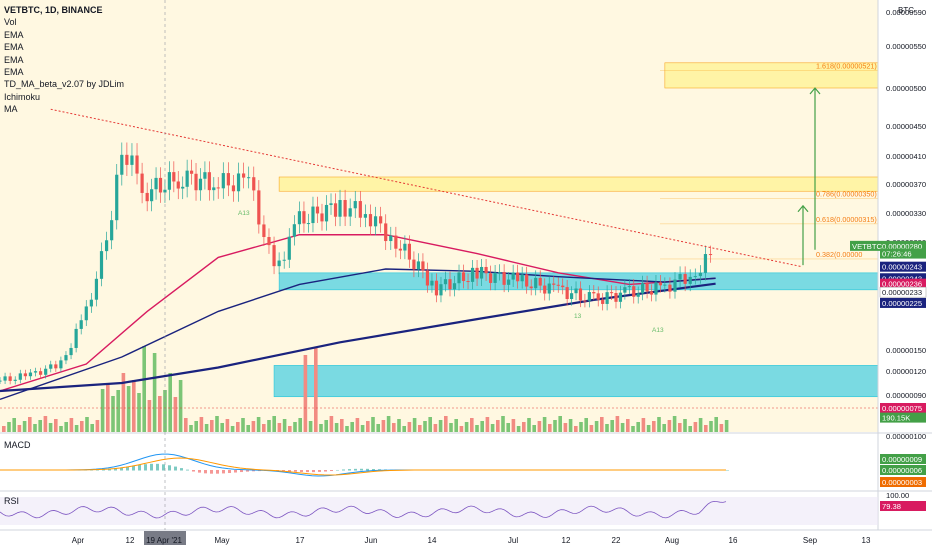 Image resolution: width=932 pixels, height=550 pixels. I want to click on symbol-tag-label: VETBTC, so click(867, 246).